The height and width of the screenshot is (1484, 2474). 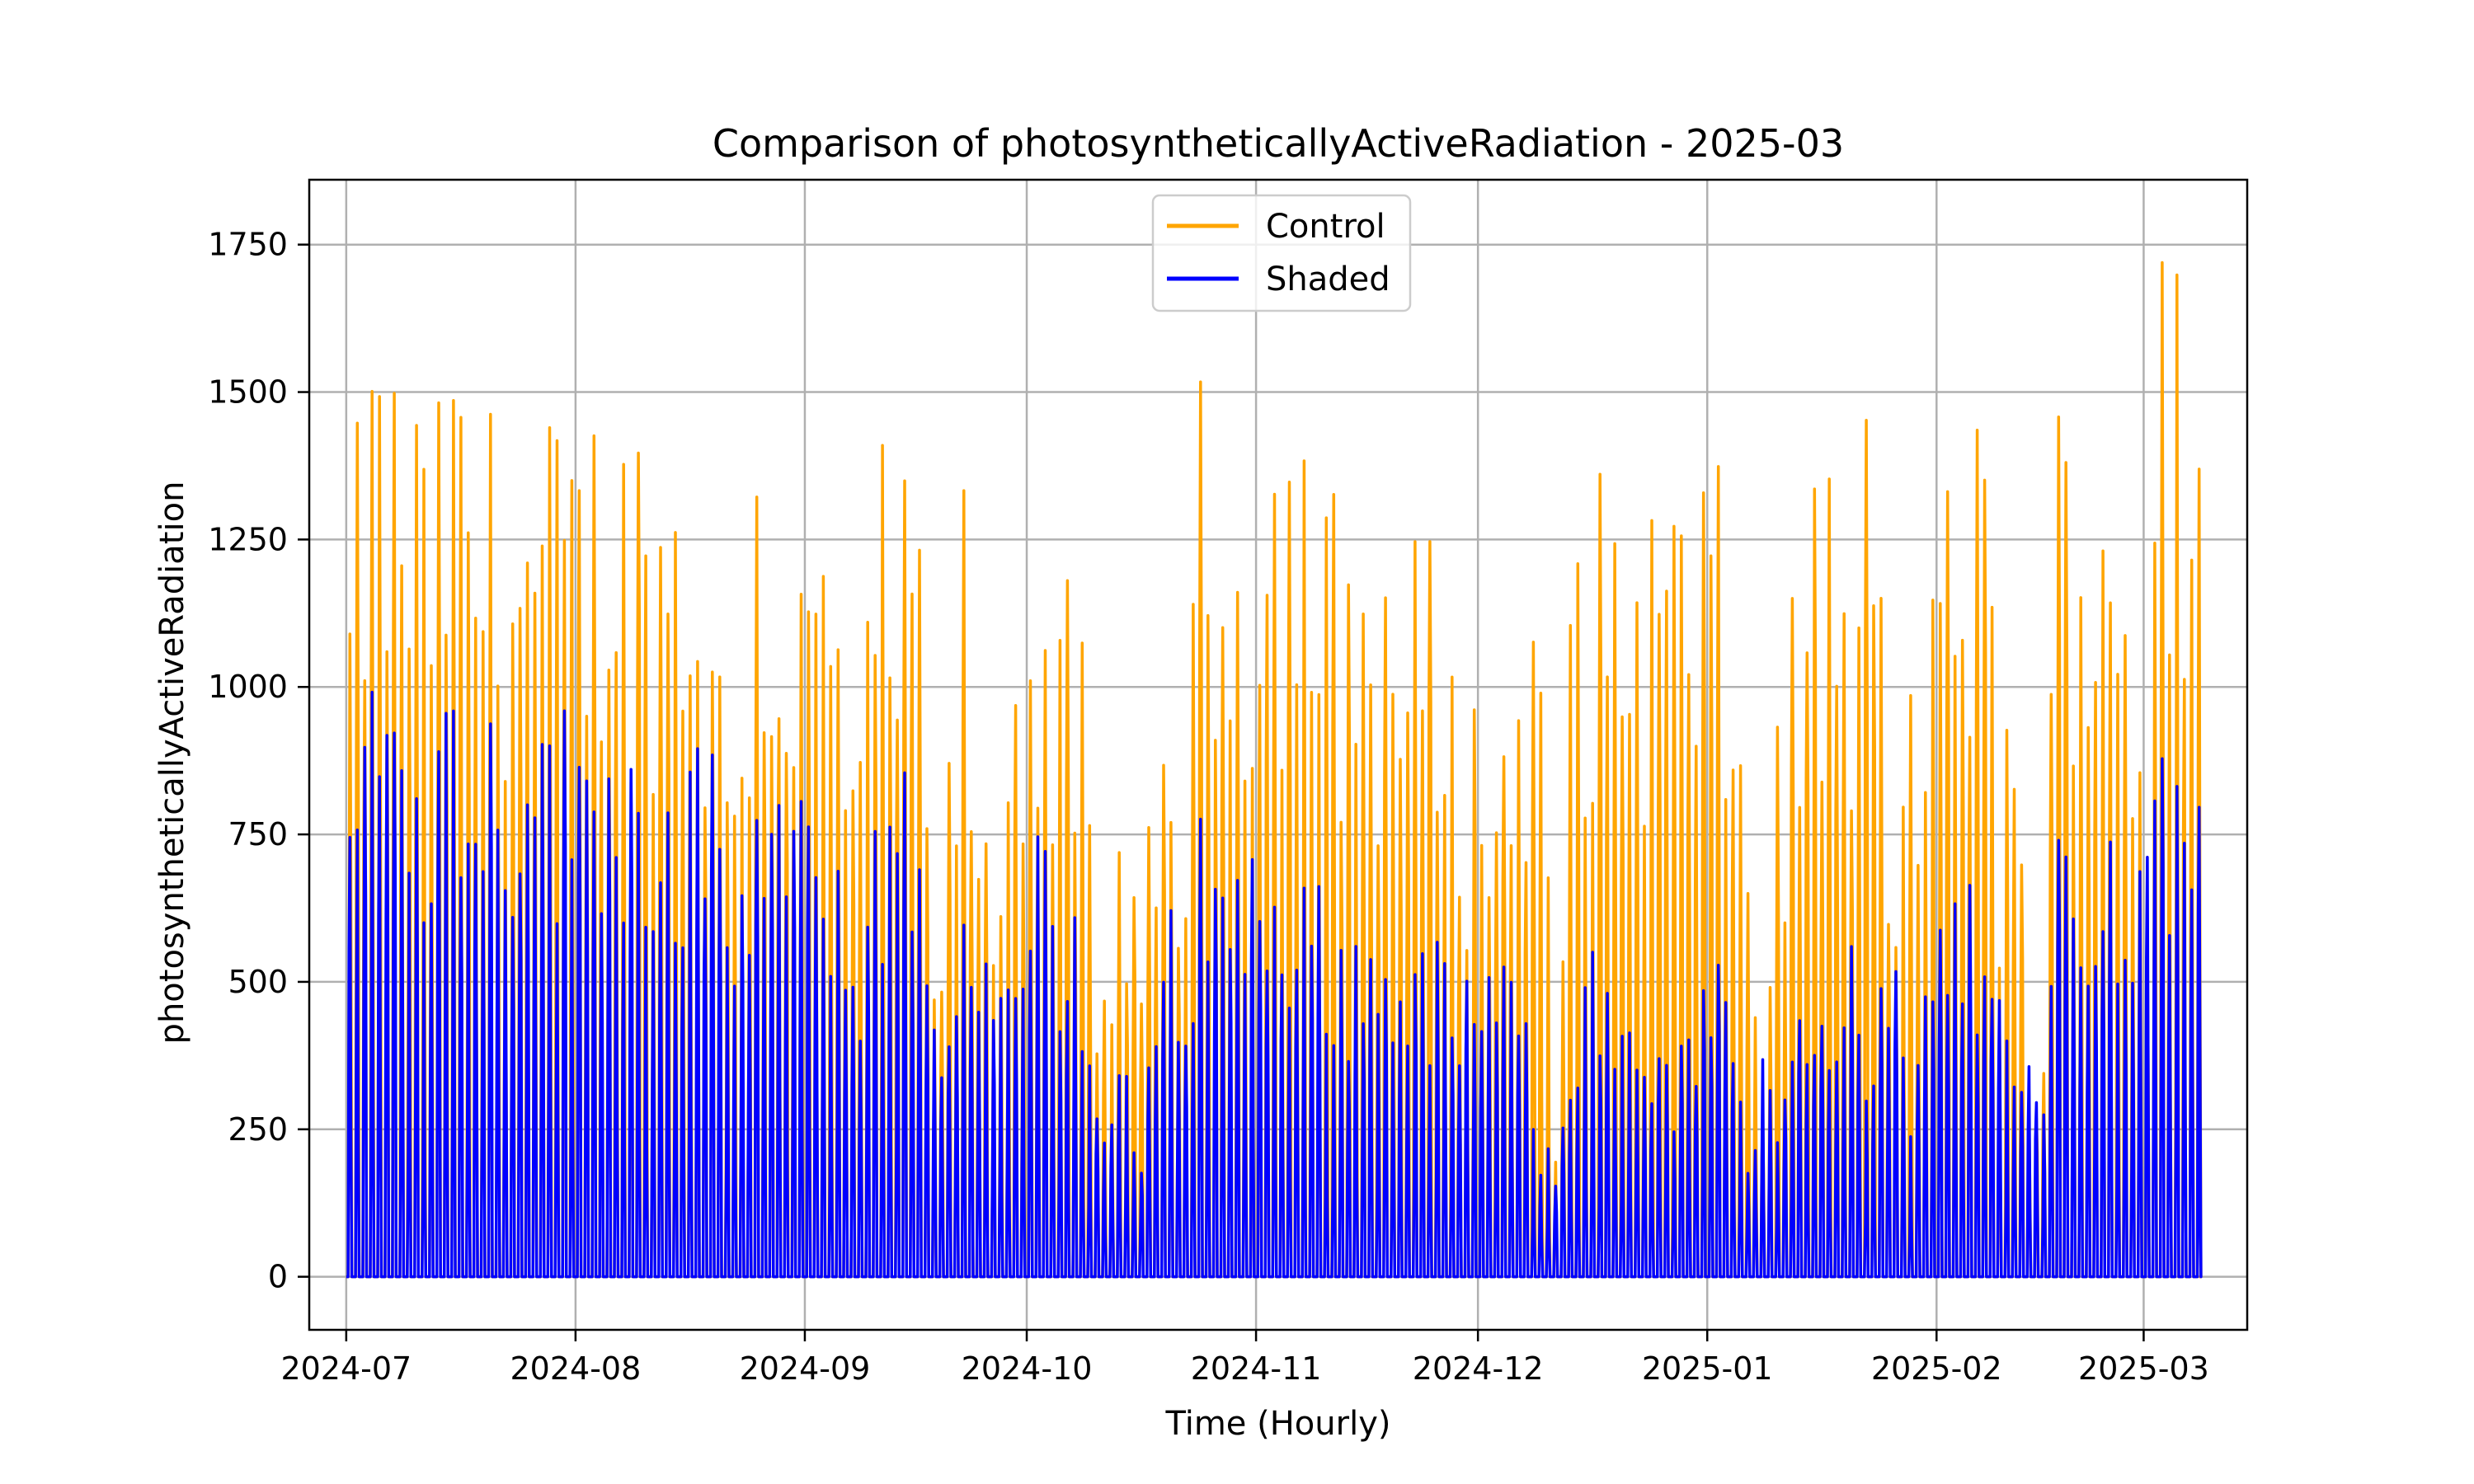 What do you see at coordinates (1027, 1368) in the screenshot?
I see `x-tick-label: 2024-10` at bounding box center [1027, 1368].